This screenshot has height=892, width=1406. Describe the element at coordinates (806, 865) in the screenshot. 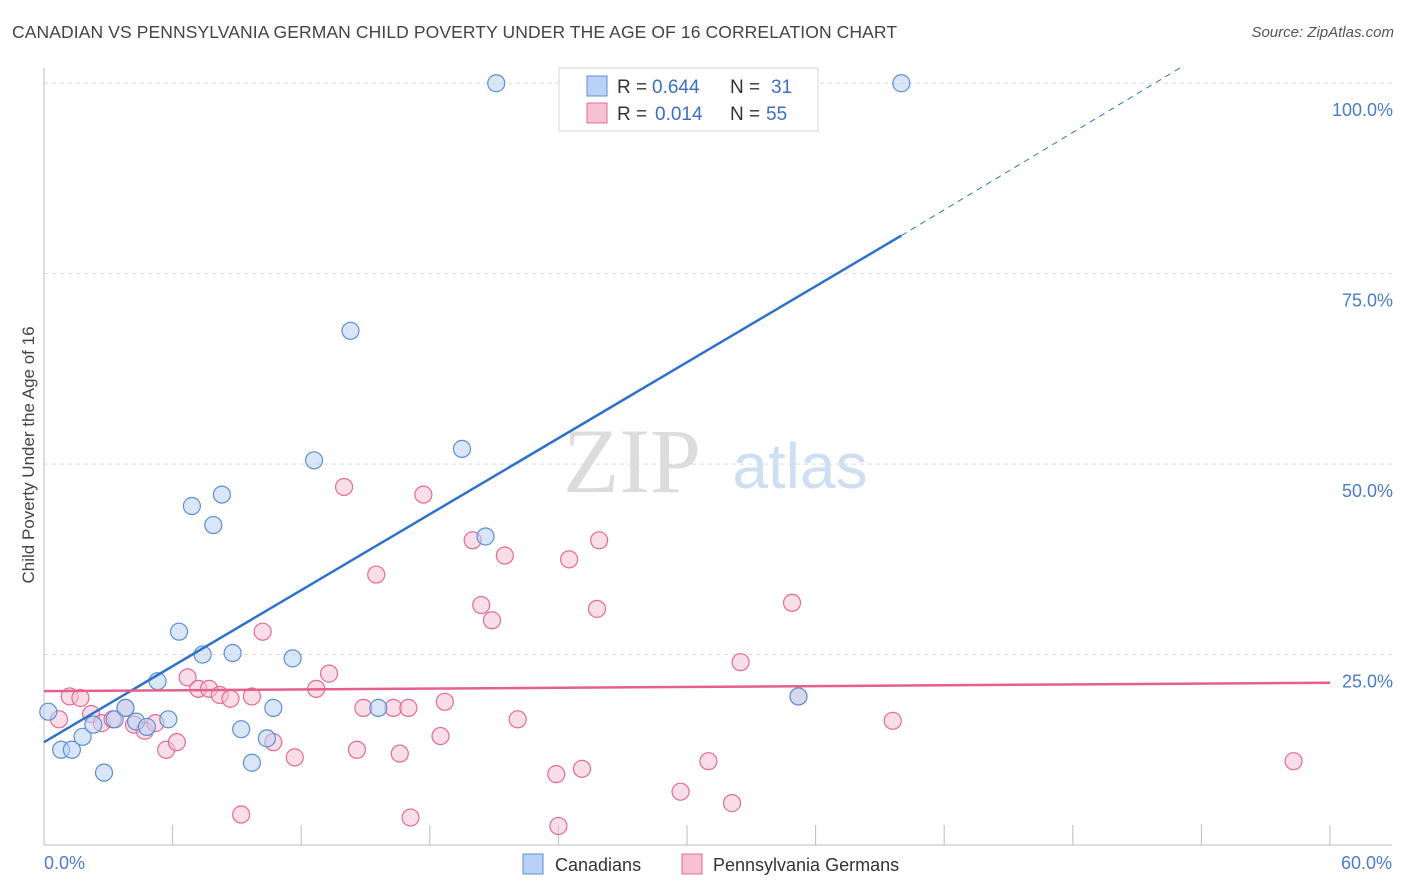

I see `legend-pennsylvania-germans-label: Pennsylvania Germans` at that location.